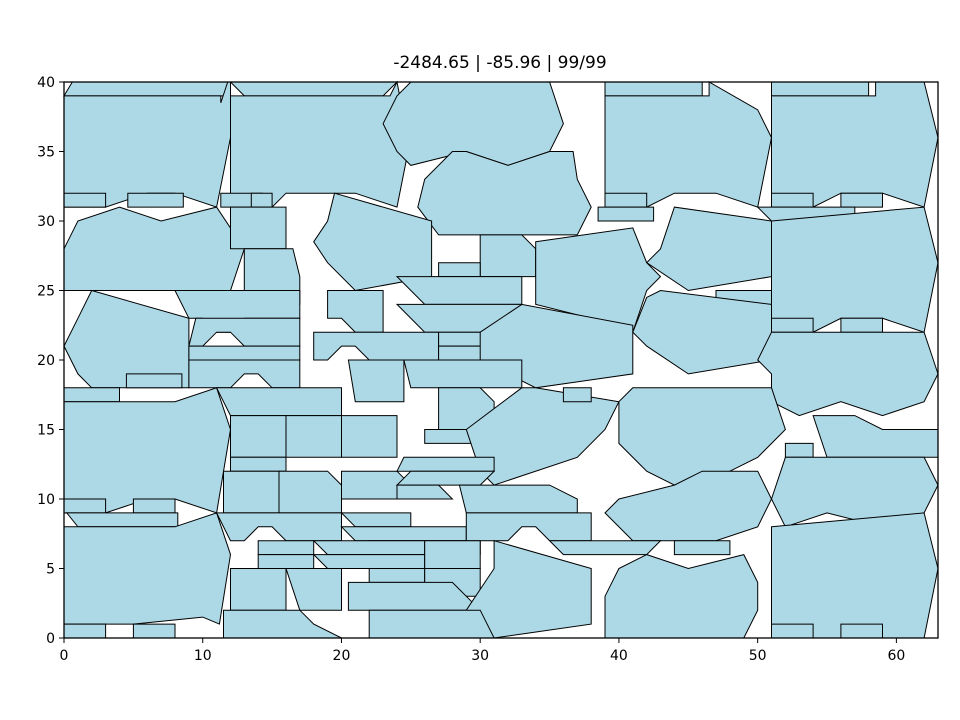 The height and width of the screenshot is (720, 960). What do you see at coordinates (46, 222) in the screenshot?
I see `y-tick-label: 30` at bounding box center [46, 222].